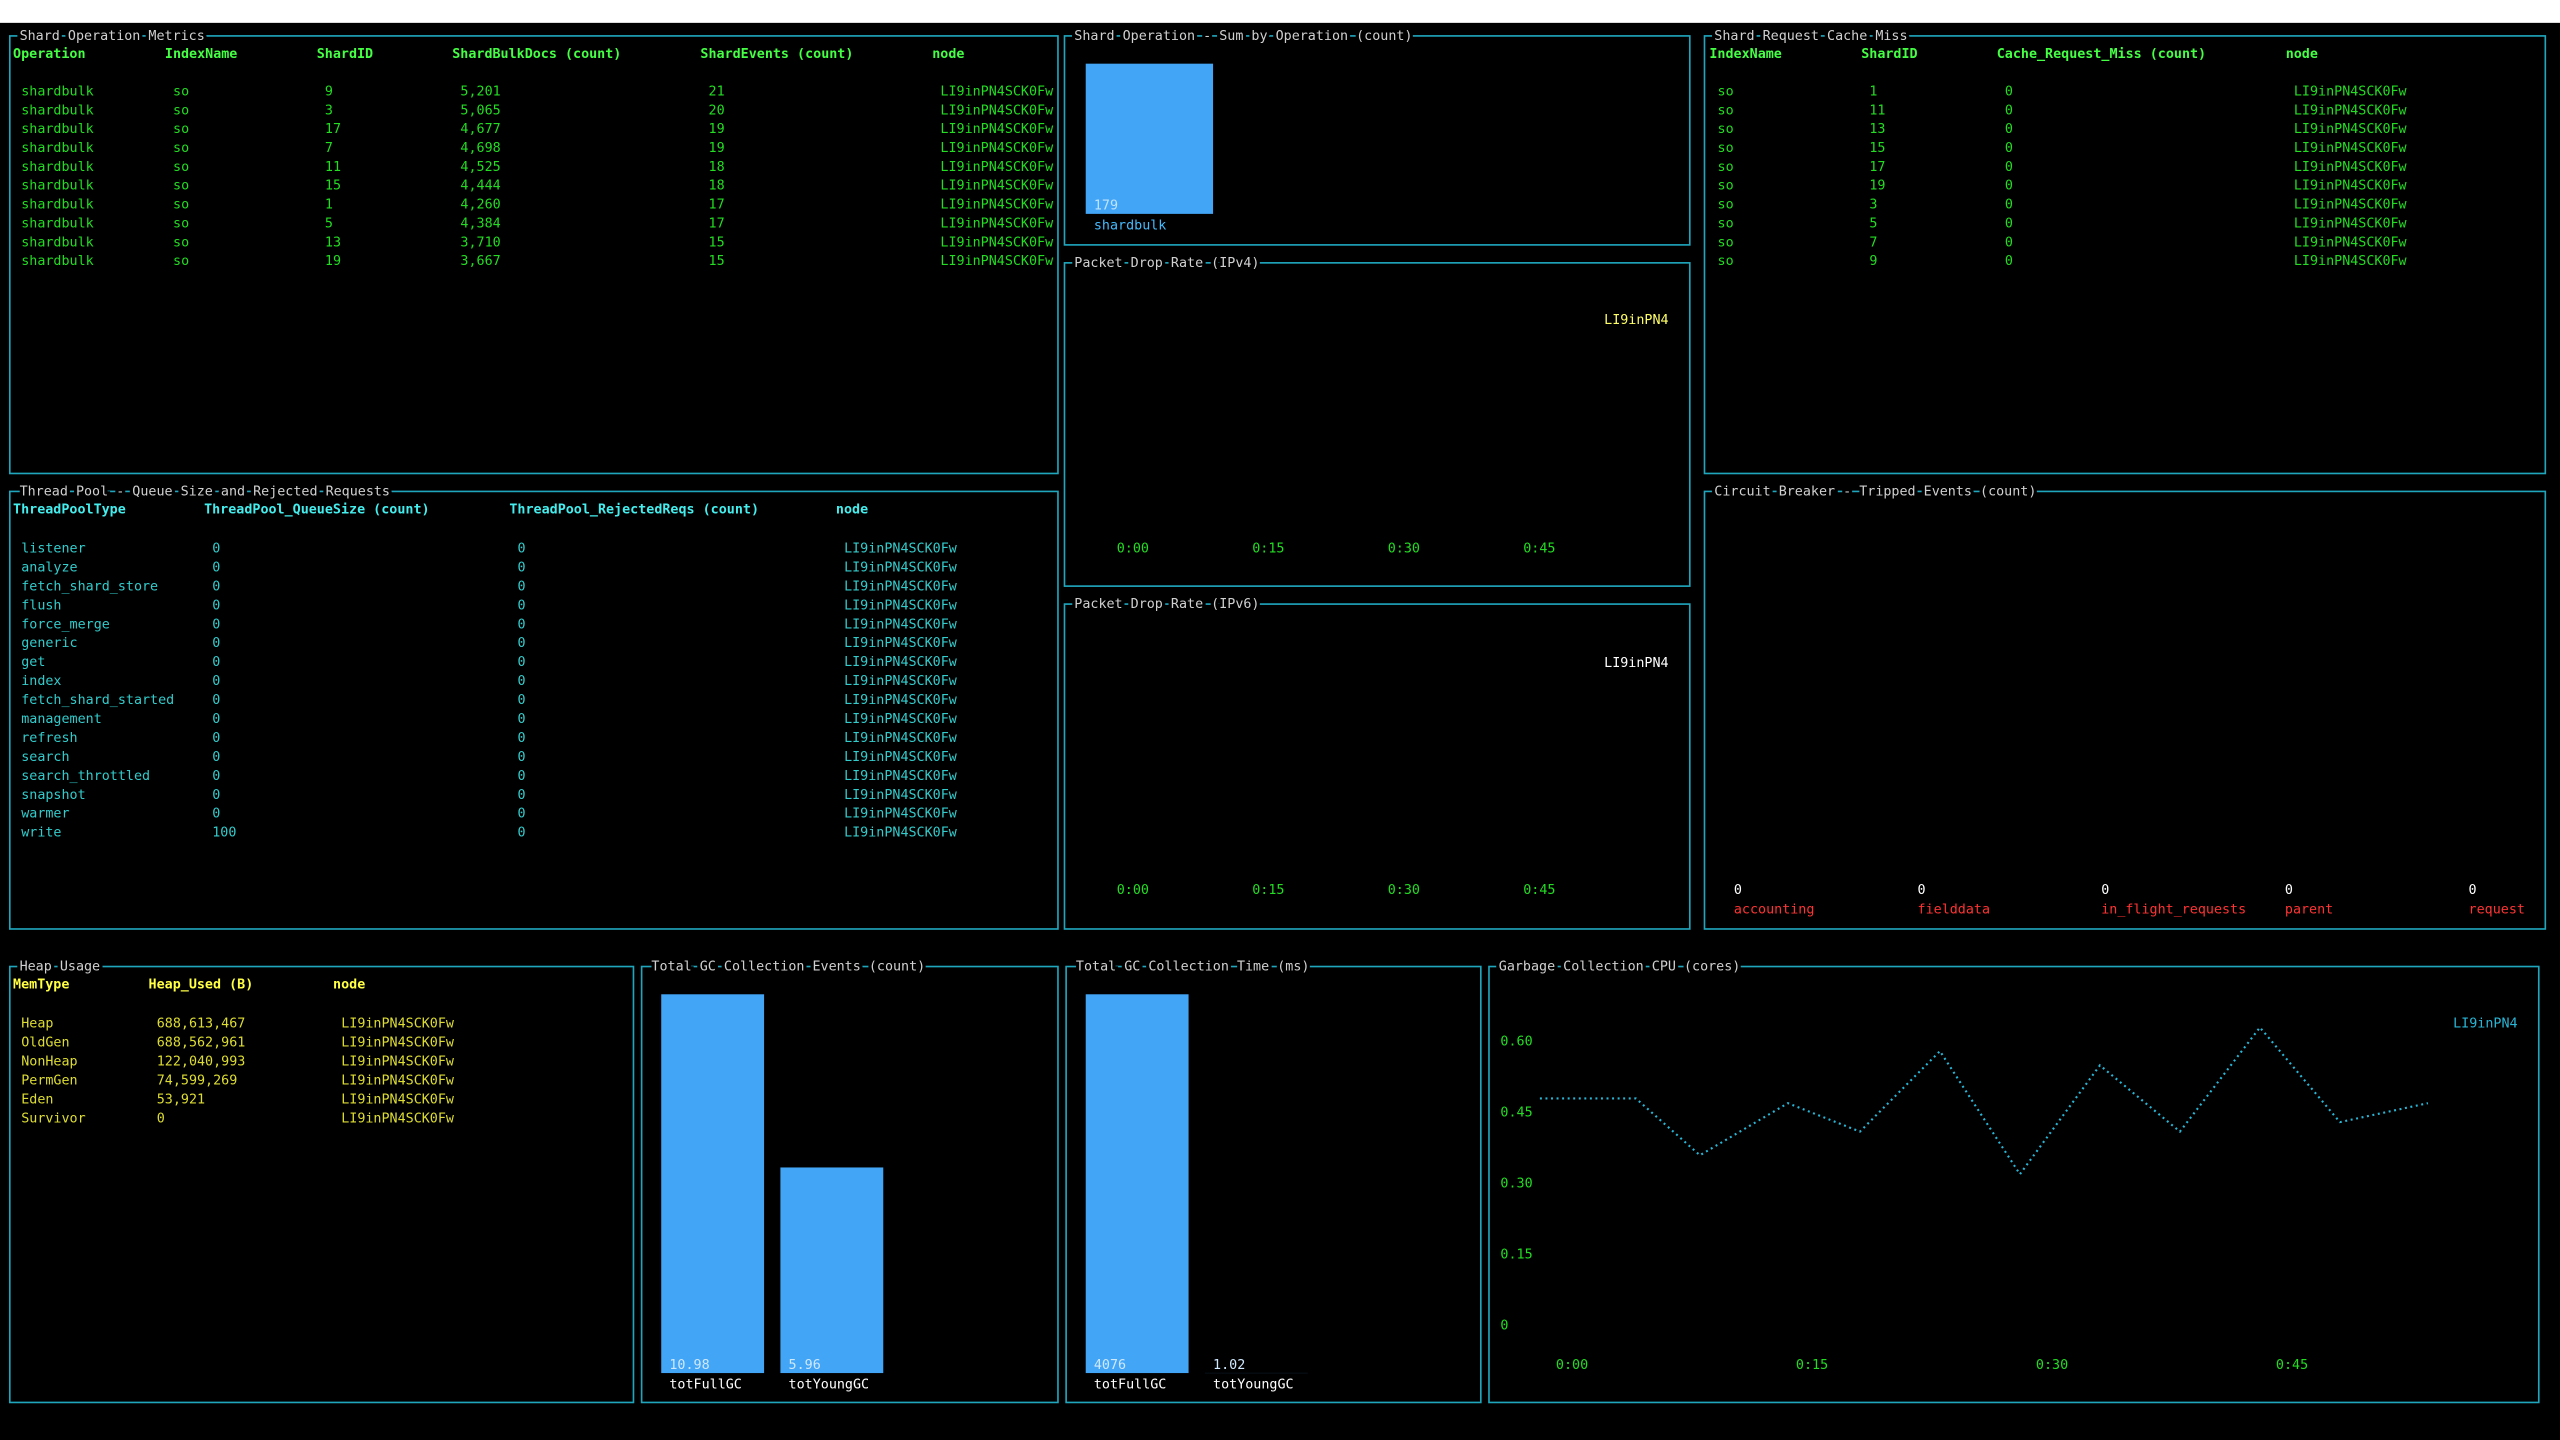 The width and height of the screenshot is (2560, 1440). What do you see at coordinates (1954, 909) in the screenshot?
I see `bar-label: fielddata` at bounding box center [1954, 909].